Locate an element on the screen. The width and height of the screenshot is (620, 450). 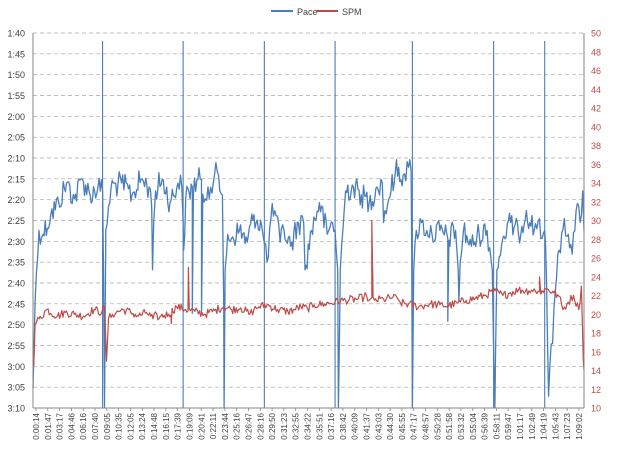
x-tick-label: 1:02:49 is located at coordinates (532, 425).